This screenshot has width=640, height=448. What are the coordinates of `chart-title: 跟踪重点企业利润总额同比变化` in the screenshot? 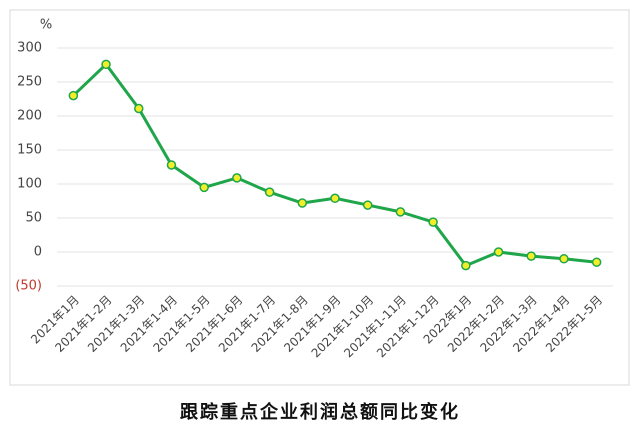 It's located at (320, 412).